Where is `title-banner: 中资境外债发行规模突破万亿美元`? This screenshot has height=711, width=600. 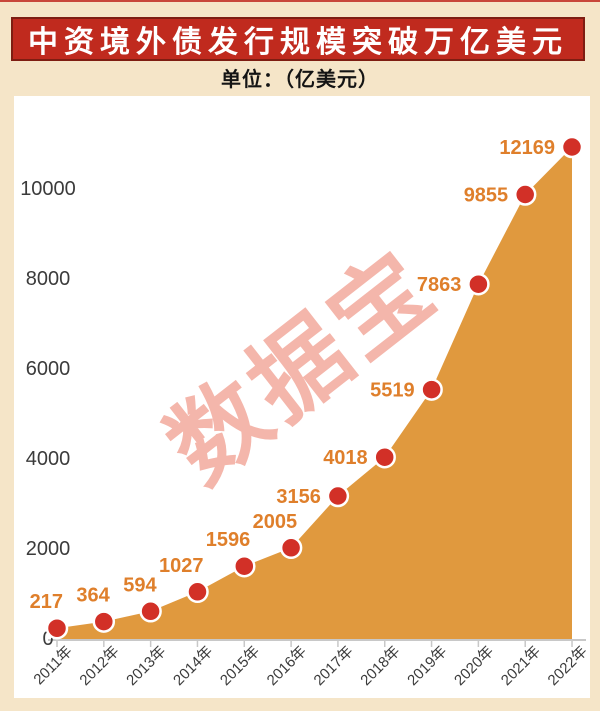
title-banner: 中资境外债发行规模突破万亿美元 is located at coordinates (298, 39).